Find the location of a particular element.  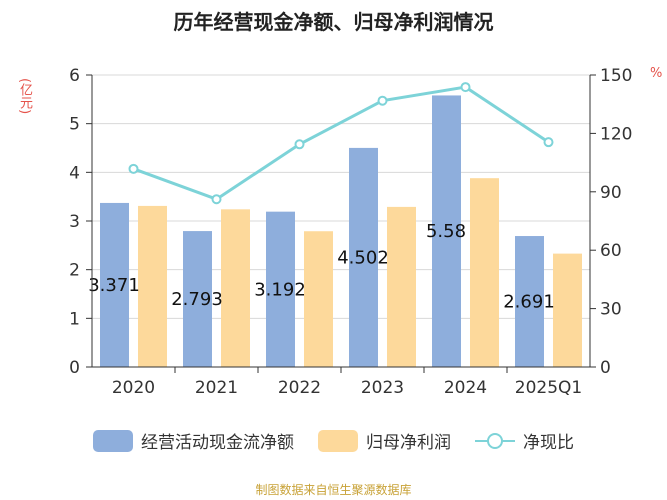

legend-label-net-profit: 归母净利润 is located at coordinates (408, 443).